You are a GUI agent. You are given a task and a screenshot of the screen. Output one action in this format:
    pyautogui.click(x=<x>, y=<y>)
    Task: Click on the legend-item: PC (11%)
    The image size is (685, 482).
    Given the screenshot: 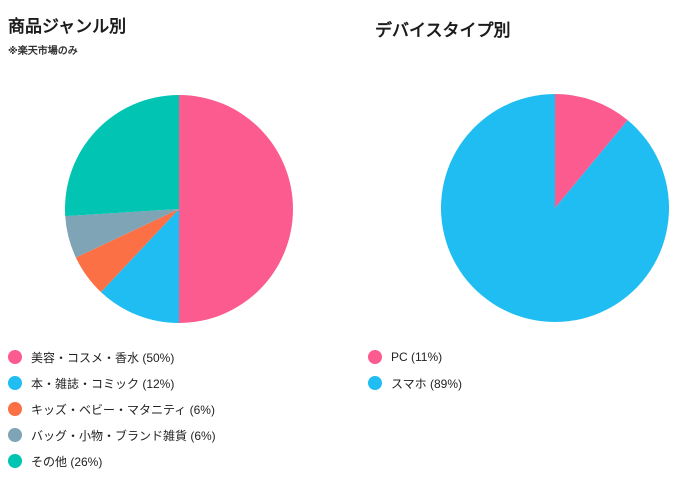 What is the action you would take?
    pyautogui.click(x=415, y=357)
    